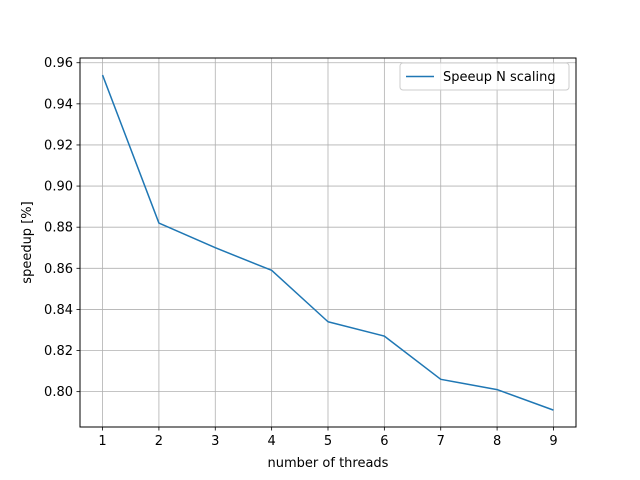 This screenshot has height=480, width=640. What do you see at coordinates (58, 269) in the screenshot?
I see `y-tick-label: 0.86` at bounding box center [58, 269].